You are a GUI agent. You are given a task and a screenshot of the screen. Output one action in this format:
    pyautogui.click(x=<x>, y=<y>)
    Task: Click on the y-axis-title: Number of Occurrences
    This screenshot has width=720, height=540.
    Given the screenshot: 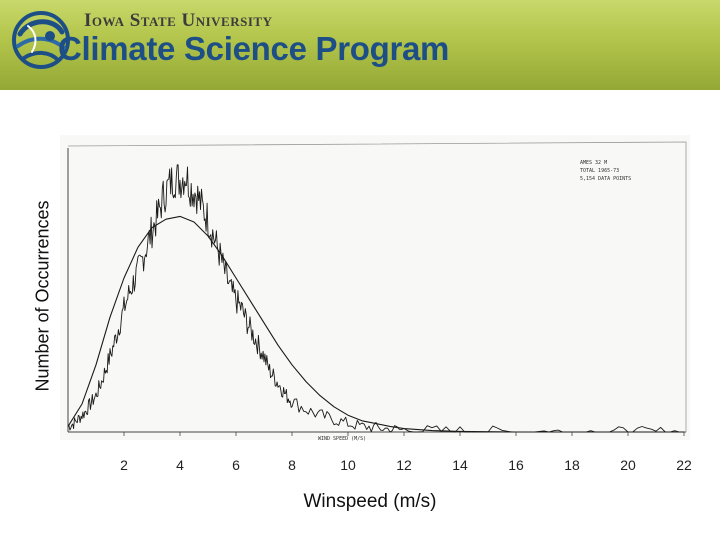 What is the action you would take?
    pyautogui.click(x=42, y=296)
    